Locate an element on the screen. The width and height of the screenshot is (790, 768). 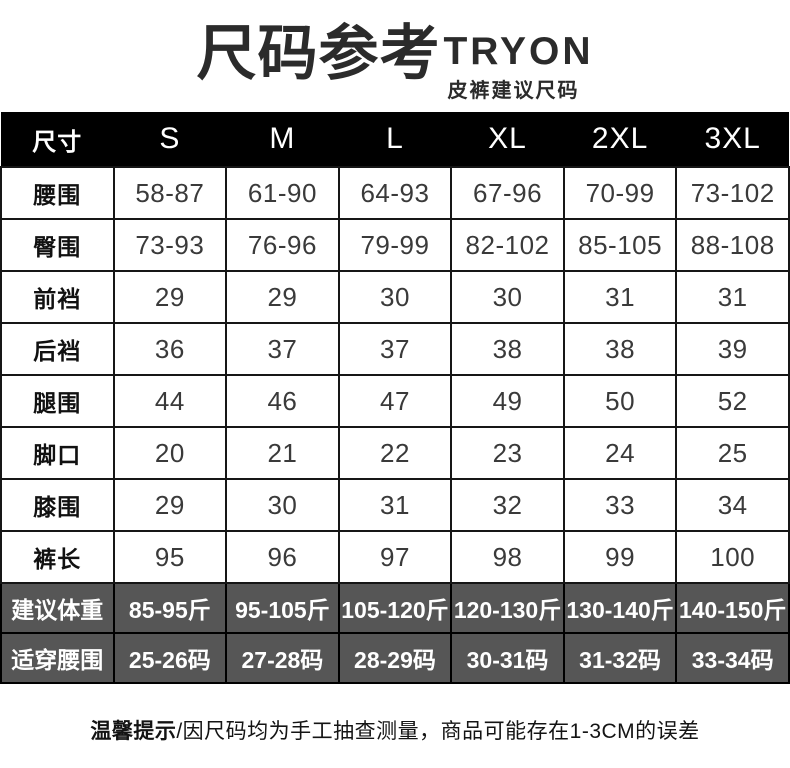
table-cell: 49 is located at coordinates (507, 401).